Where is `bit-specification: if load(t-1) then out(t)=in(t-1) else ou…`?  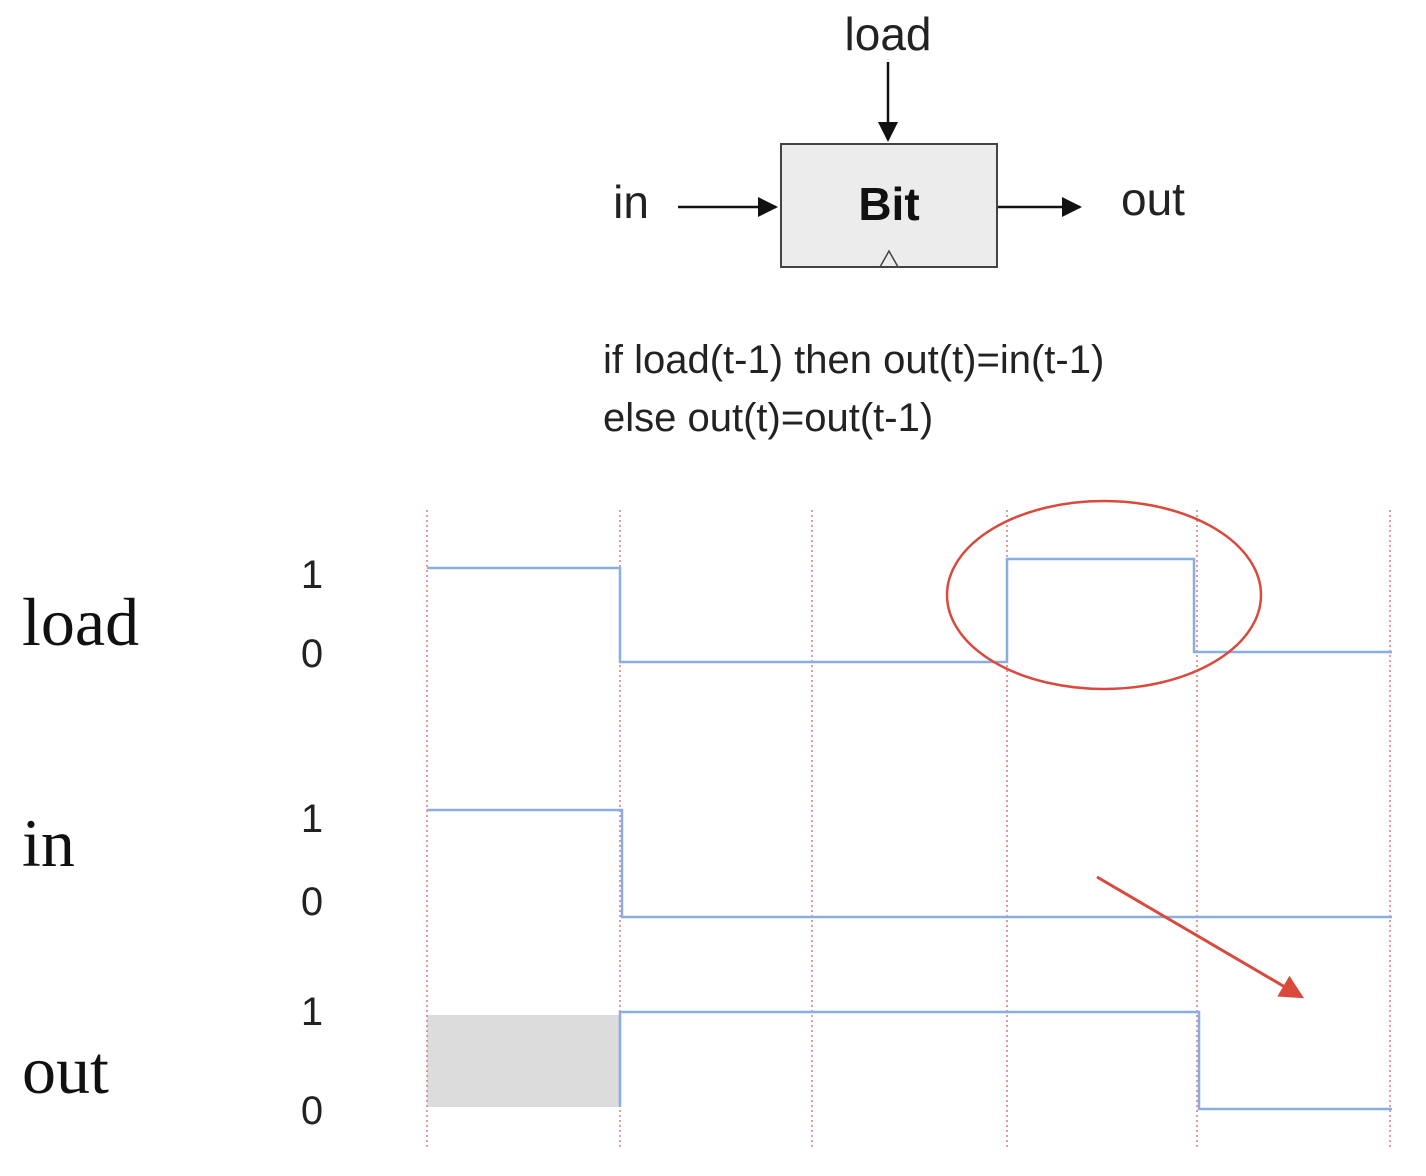 bit-specification: if load(t-1) then out(t)=in(t-1) else ou… is located at coordinates (853, 389).